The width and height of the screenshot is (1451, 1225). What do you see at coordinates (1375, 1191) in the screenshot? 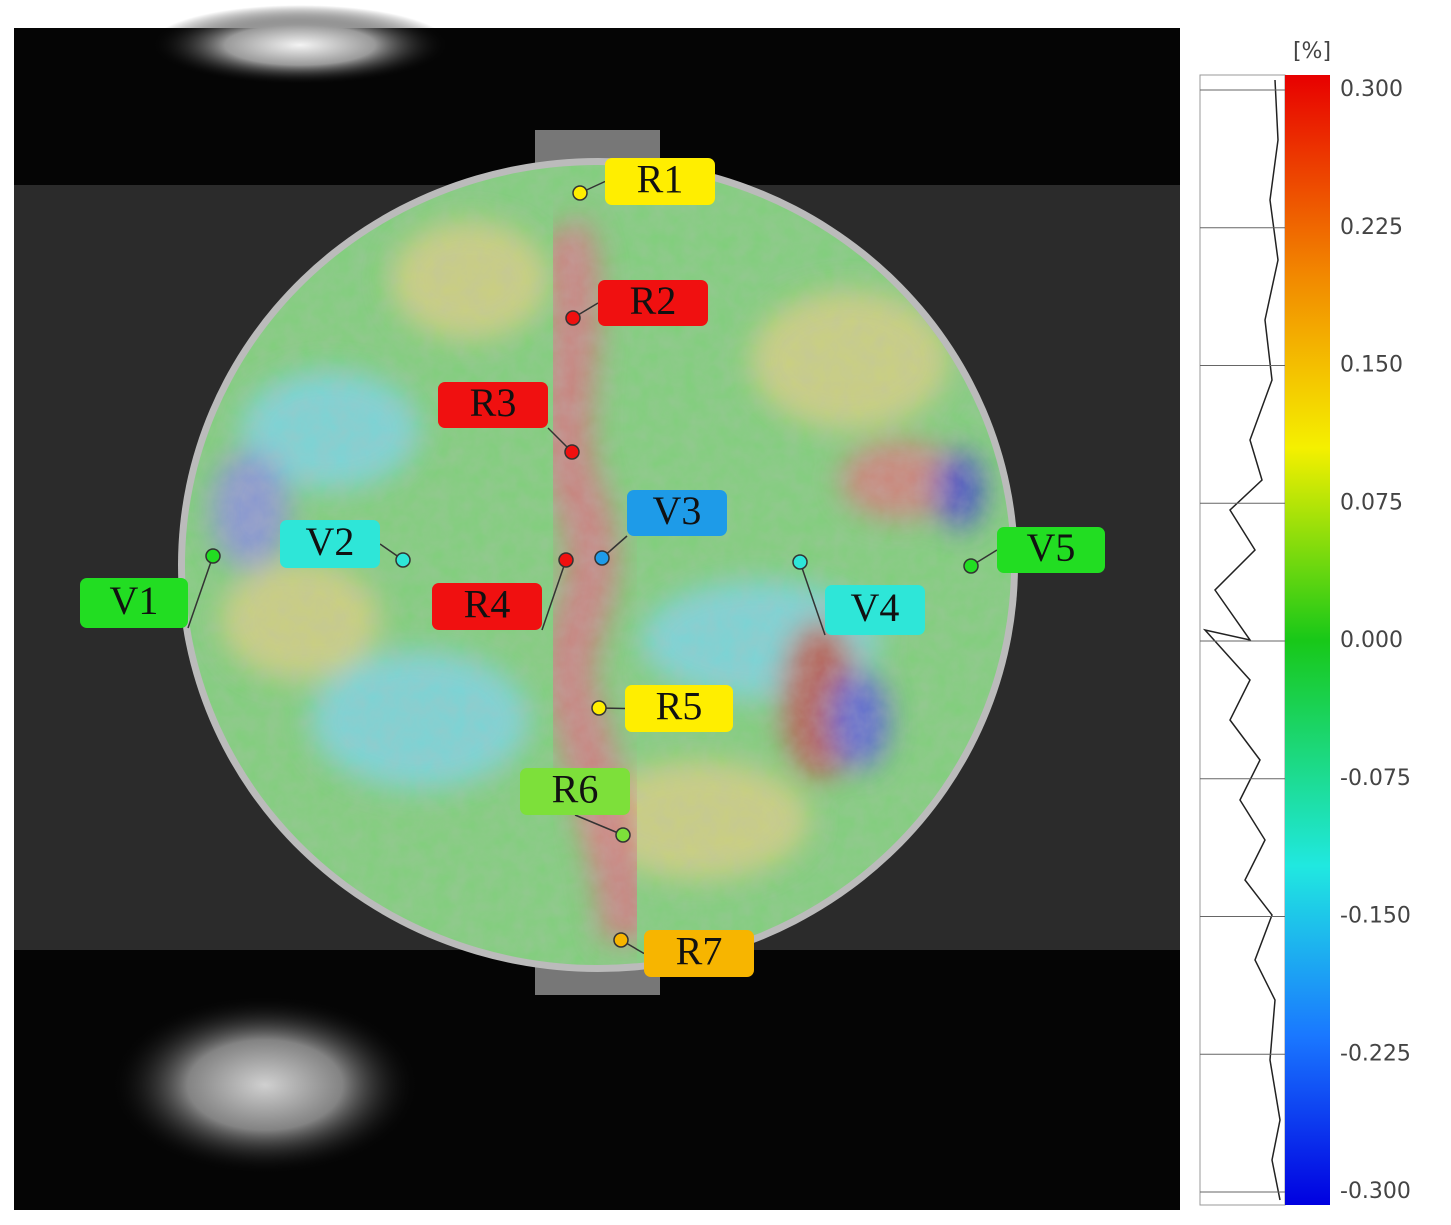
I see `tick-label: -0.300` at bounding box center [1375, 1191].